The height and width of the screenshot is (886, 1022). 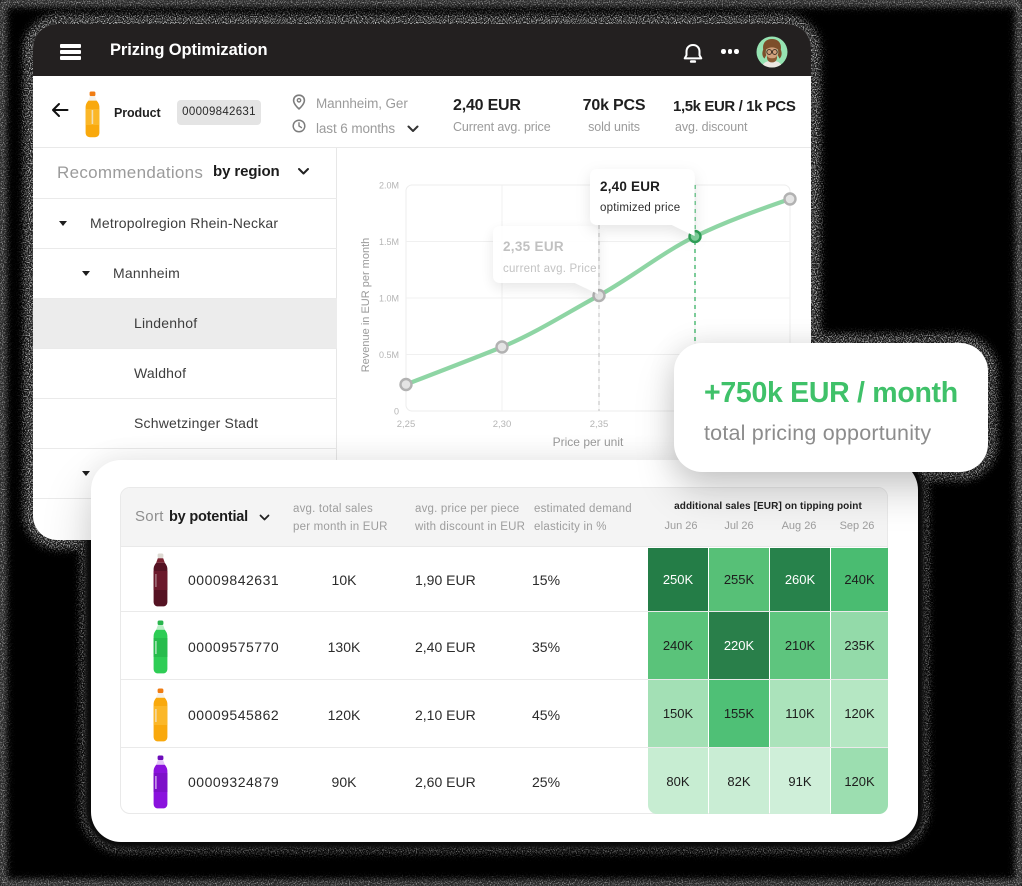 I want to click on svg-text: 2,40 EUR, so click(x=630, y=186).